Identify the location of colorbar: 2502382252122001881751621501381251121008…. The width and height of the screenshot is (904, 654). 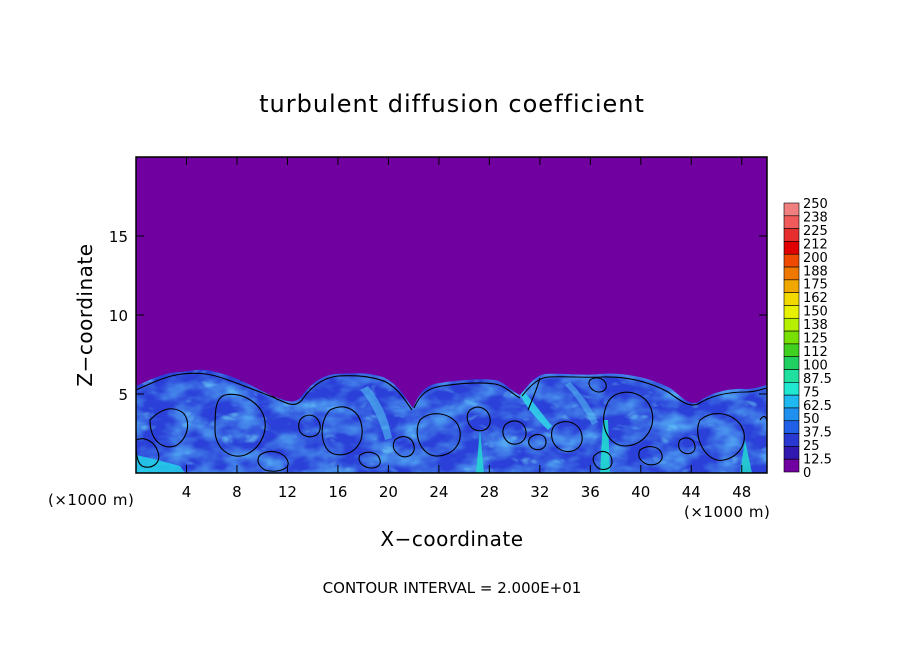
(807, 339).